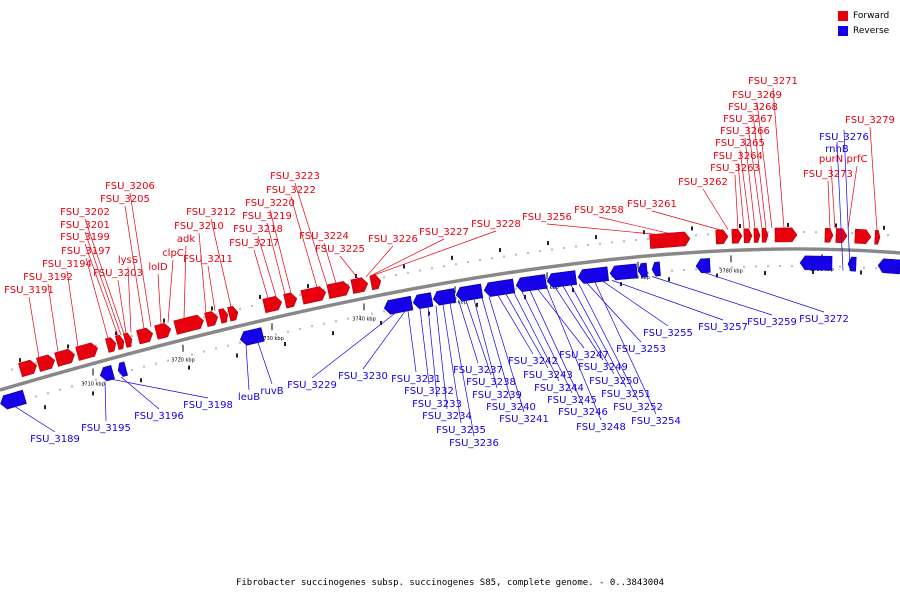 The width and height of the screenshot is (900, 600). Describe the element at coordinates (291, 190) in the screenshot. I see `forward-gene-label: FSU_3222` at that location.